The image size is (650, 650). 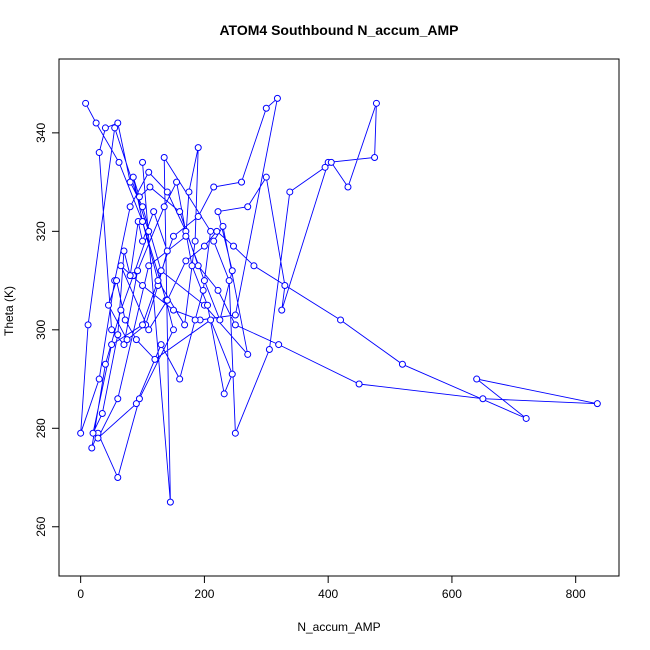 What do you see at coordinates (204, 594) in the screenshot?
I see `x-tick-label: 200` at bounding box center [204, 594].